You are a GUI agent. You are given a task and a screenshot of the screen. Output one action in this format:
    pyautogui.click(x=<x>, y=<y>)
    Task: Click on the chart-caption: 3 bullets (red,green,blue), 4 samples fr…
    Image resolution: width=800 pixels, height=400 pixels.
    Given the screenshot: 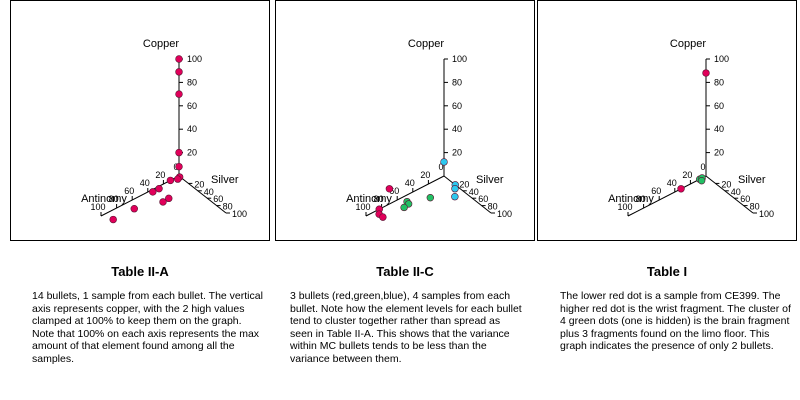 What is the action you would take?
    pyautogui.click(x=406, y=327)
    